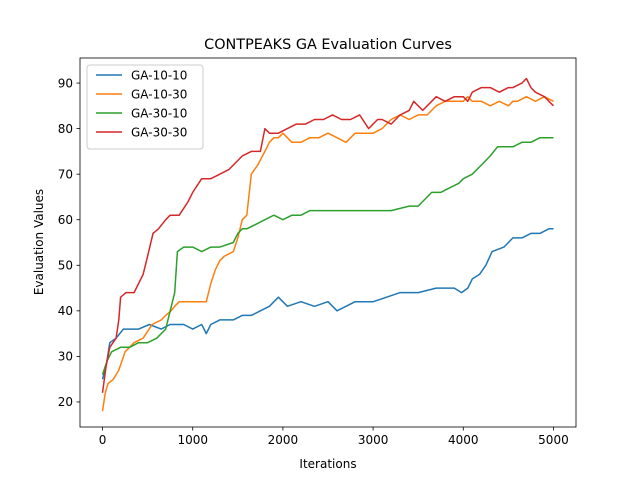 This screenshot has width=640, height=480. What do you see at coordinates (159, 114) in the screenshot?
I see `legend-label-3: GA-30-10` at bounding box center [159, 114].